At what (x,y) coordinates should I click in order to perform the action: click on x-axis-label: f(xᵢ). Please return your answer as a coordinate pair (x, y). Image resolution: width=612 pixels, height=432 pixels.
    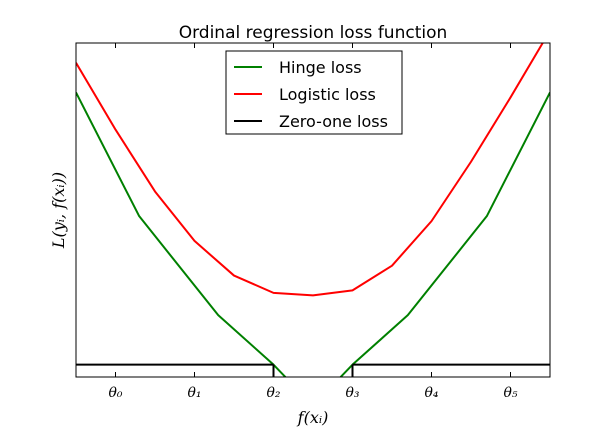
    Looking at the image, I should click on (313, 417).